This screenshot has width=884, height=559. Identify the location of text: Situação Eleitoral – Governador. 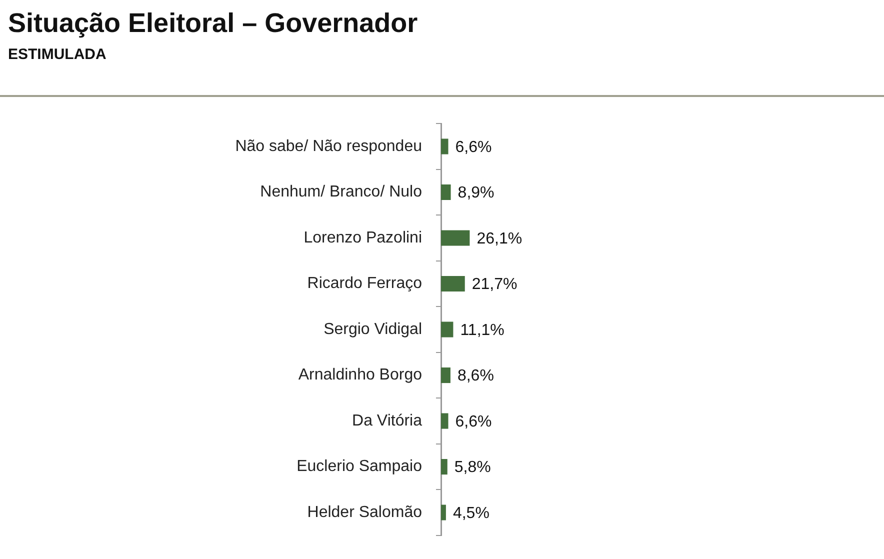
(213, 23).